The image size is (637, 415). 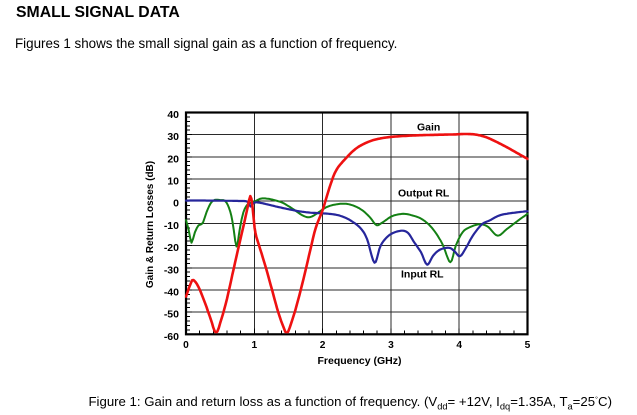 What do you see at coordinates (171, 315) in the screenshot?
I see `svg-text: -50` at bounding box center [171, 315].